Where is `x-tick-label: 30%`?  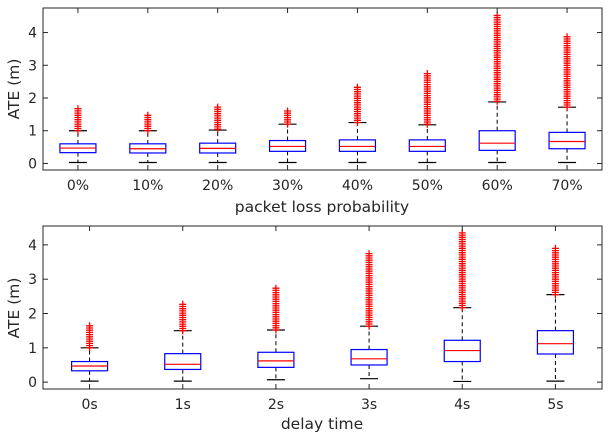 x-tick-label: 30% is located at coordinates (287, 186).